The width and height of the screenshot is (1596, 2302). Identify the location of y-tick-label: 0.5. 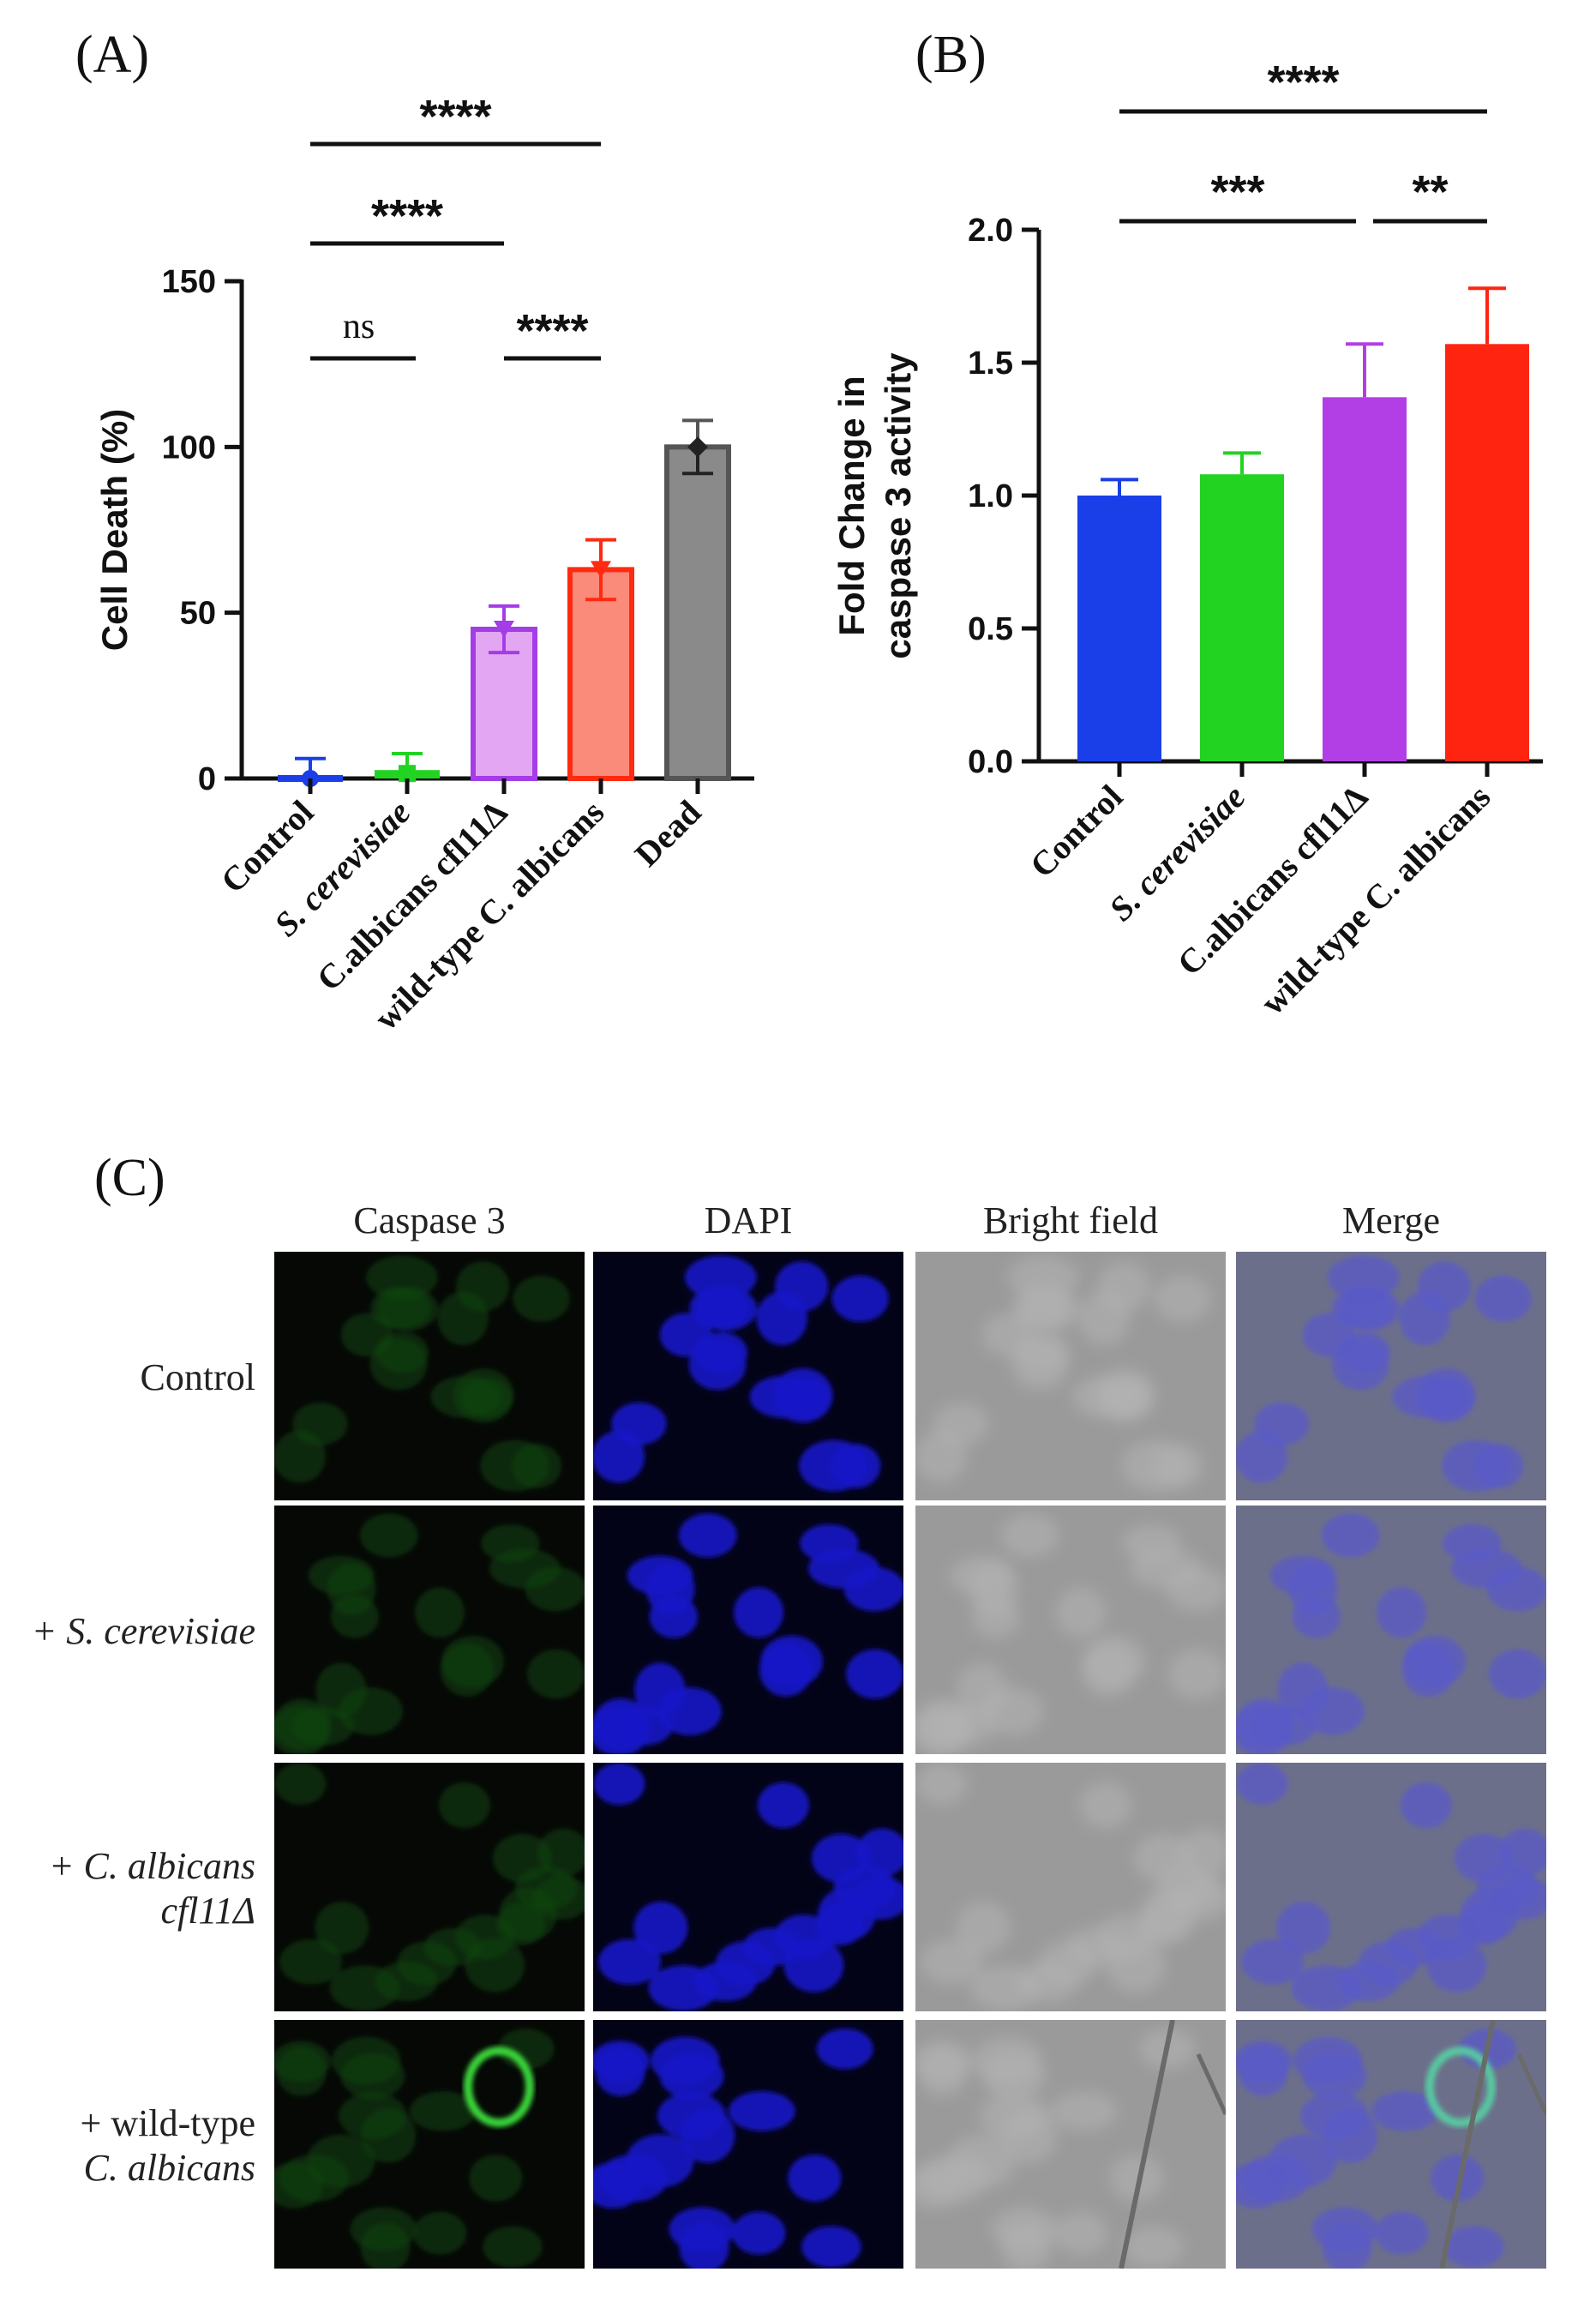
(991, 629).